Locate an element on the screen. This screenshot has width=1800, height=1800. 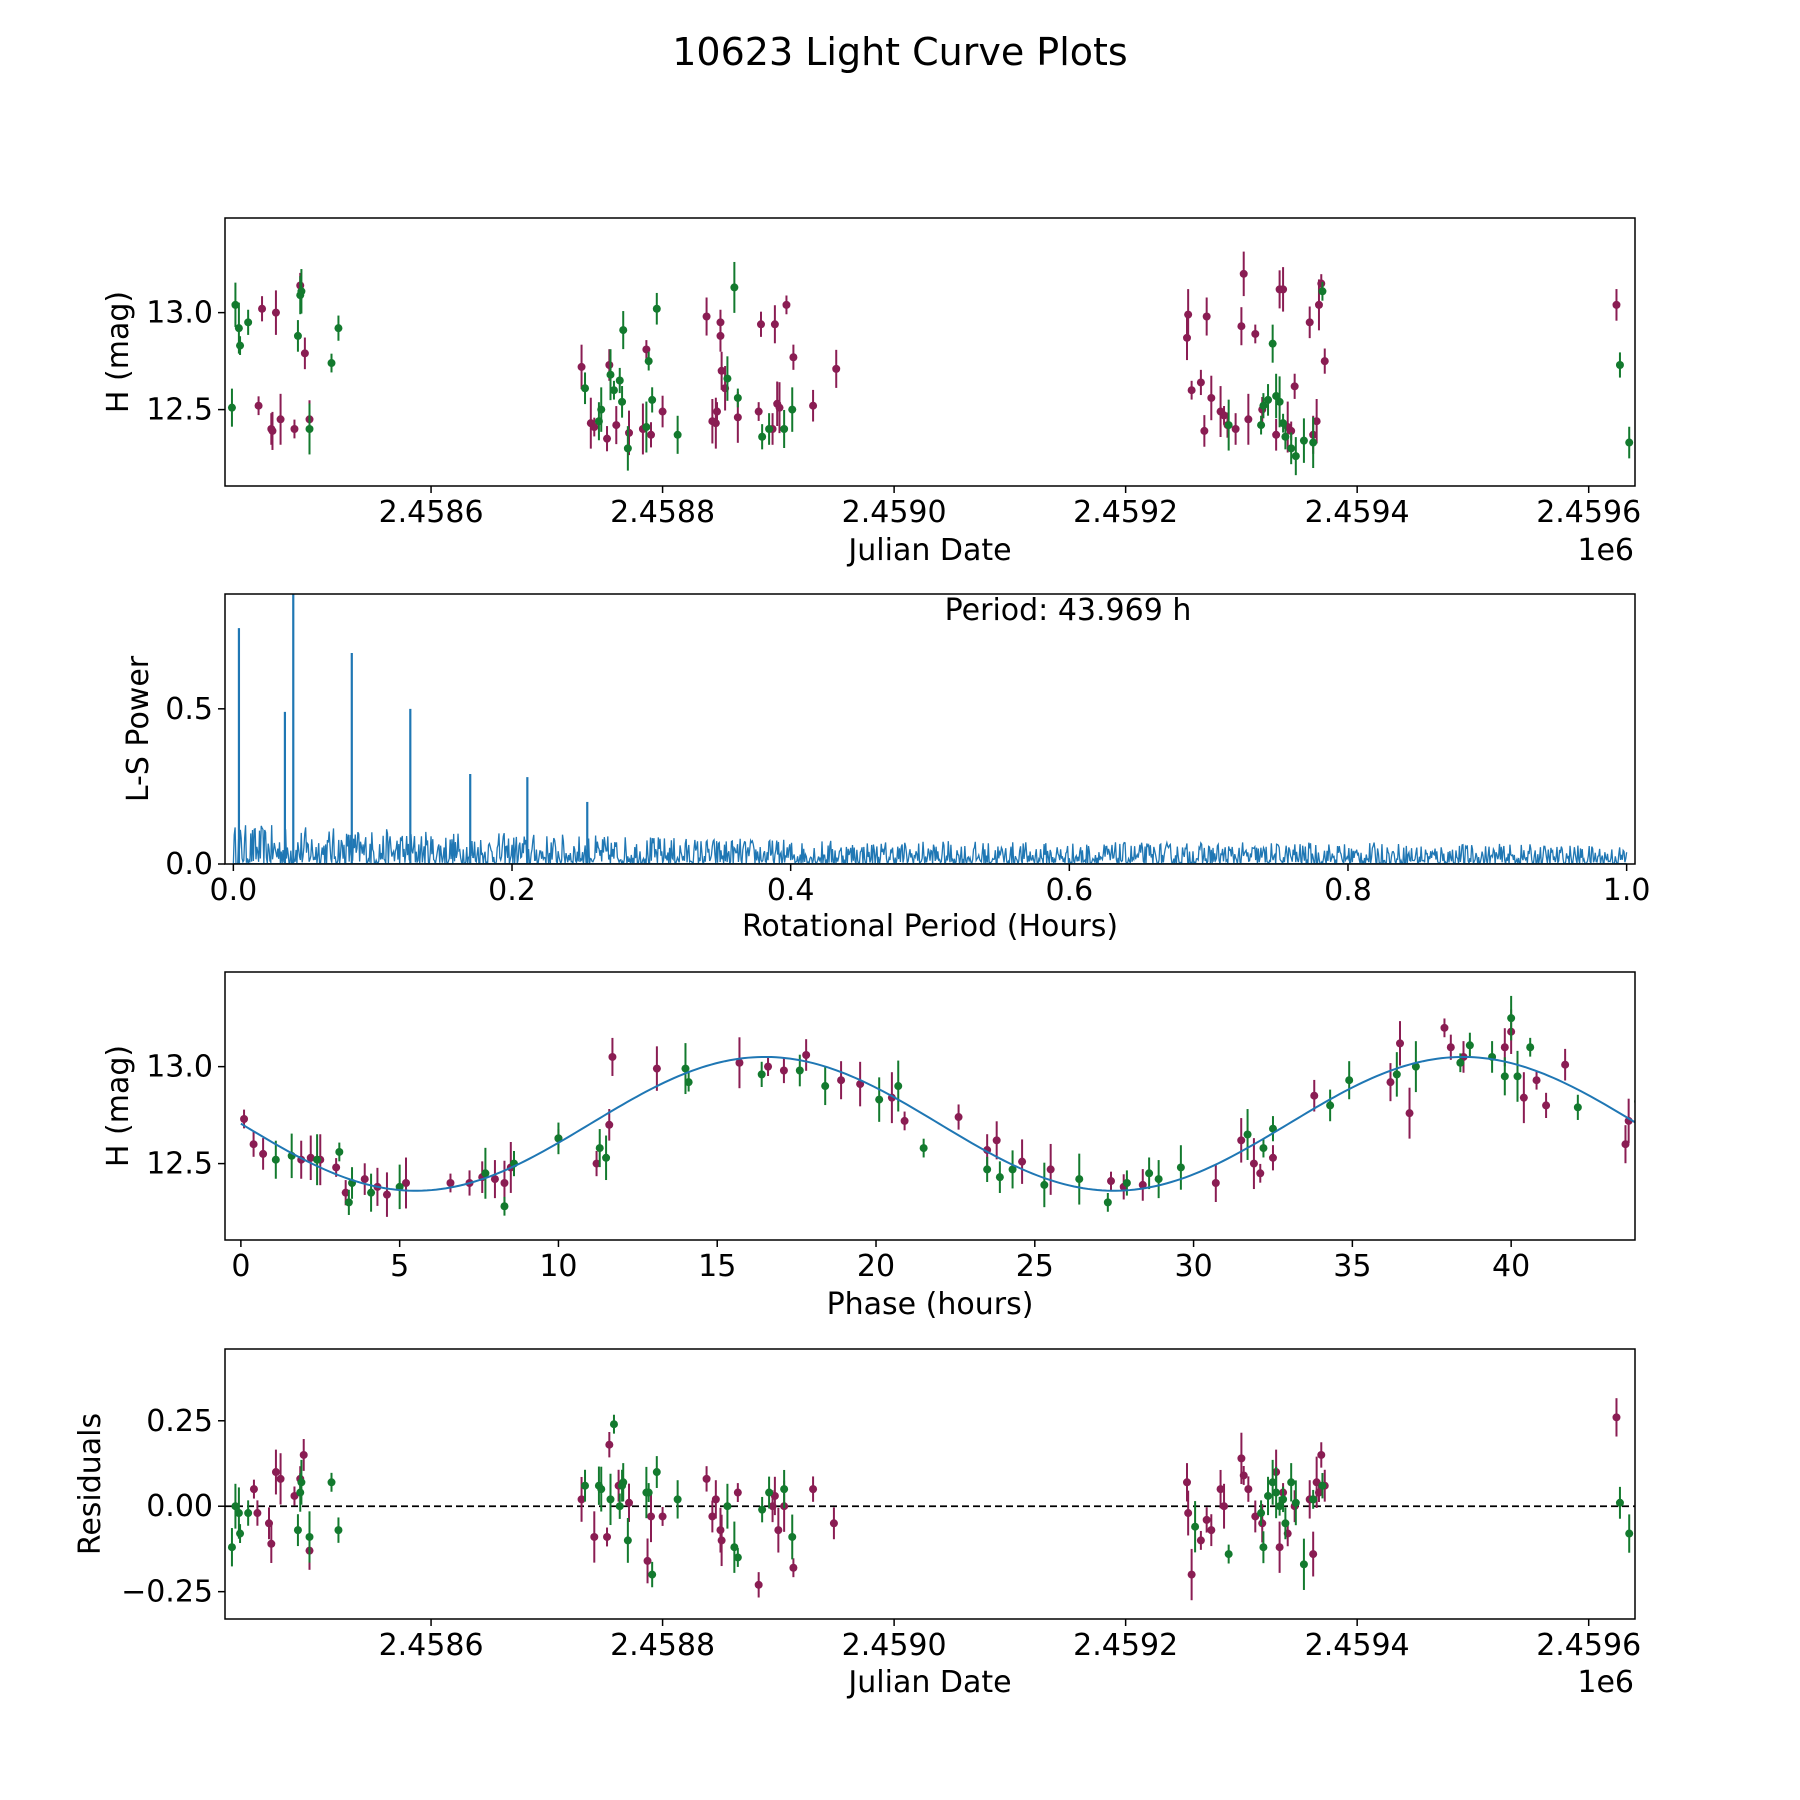
x-tick-label: 0 is located at coordinates (240, 1266).